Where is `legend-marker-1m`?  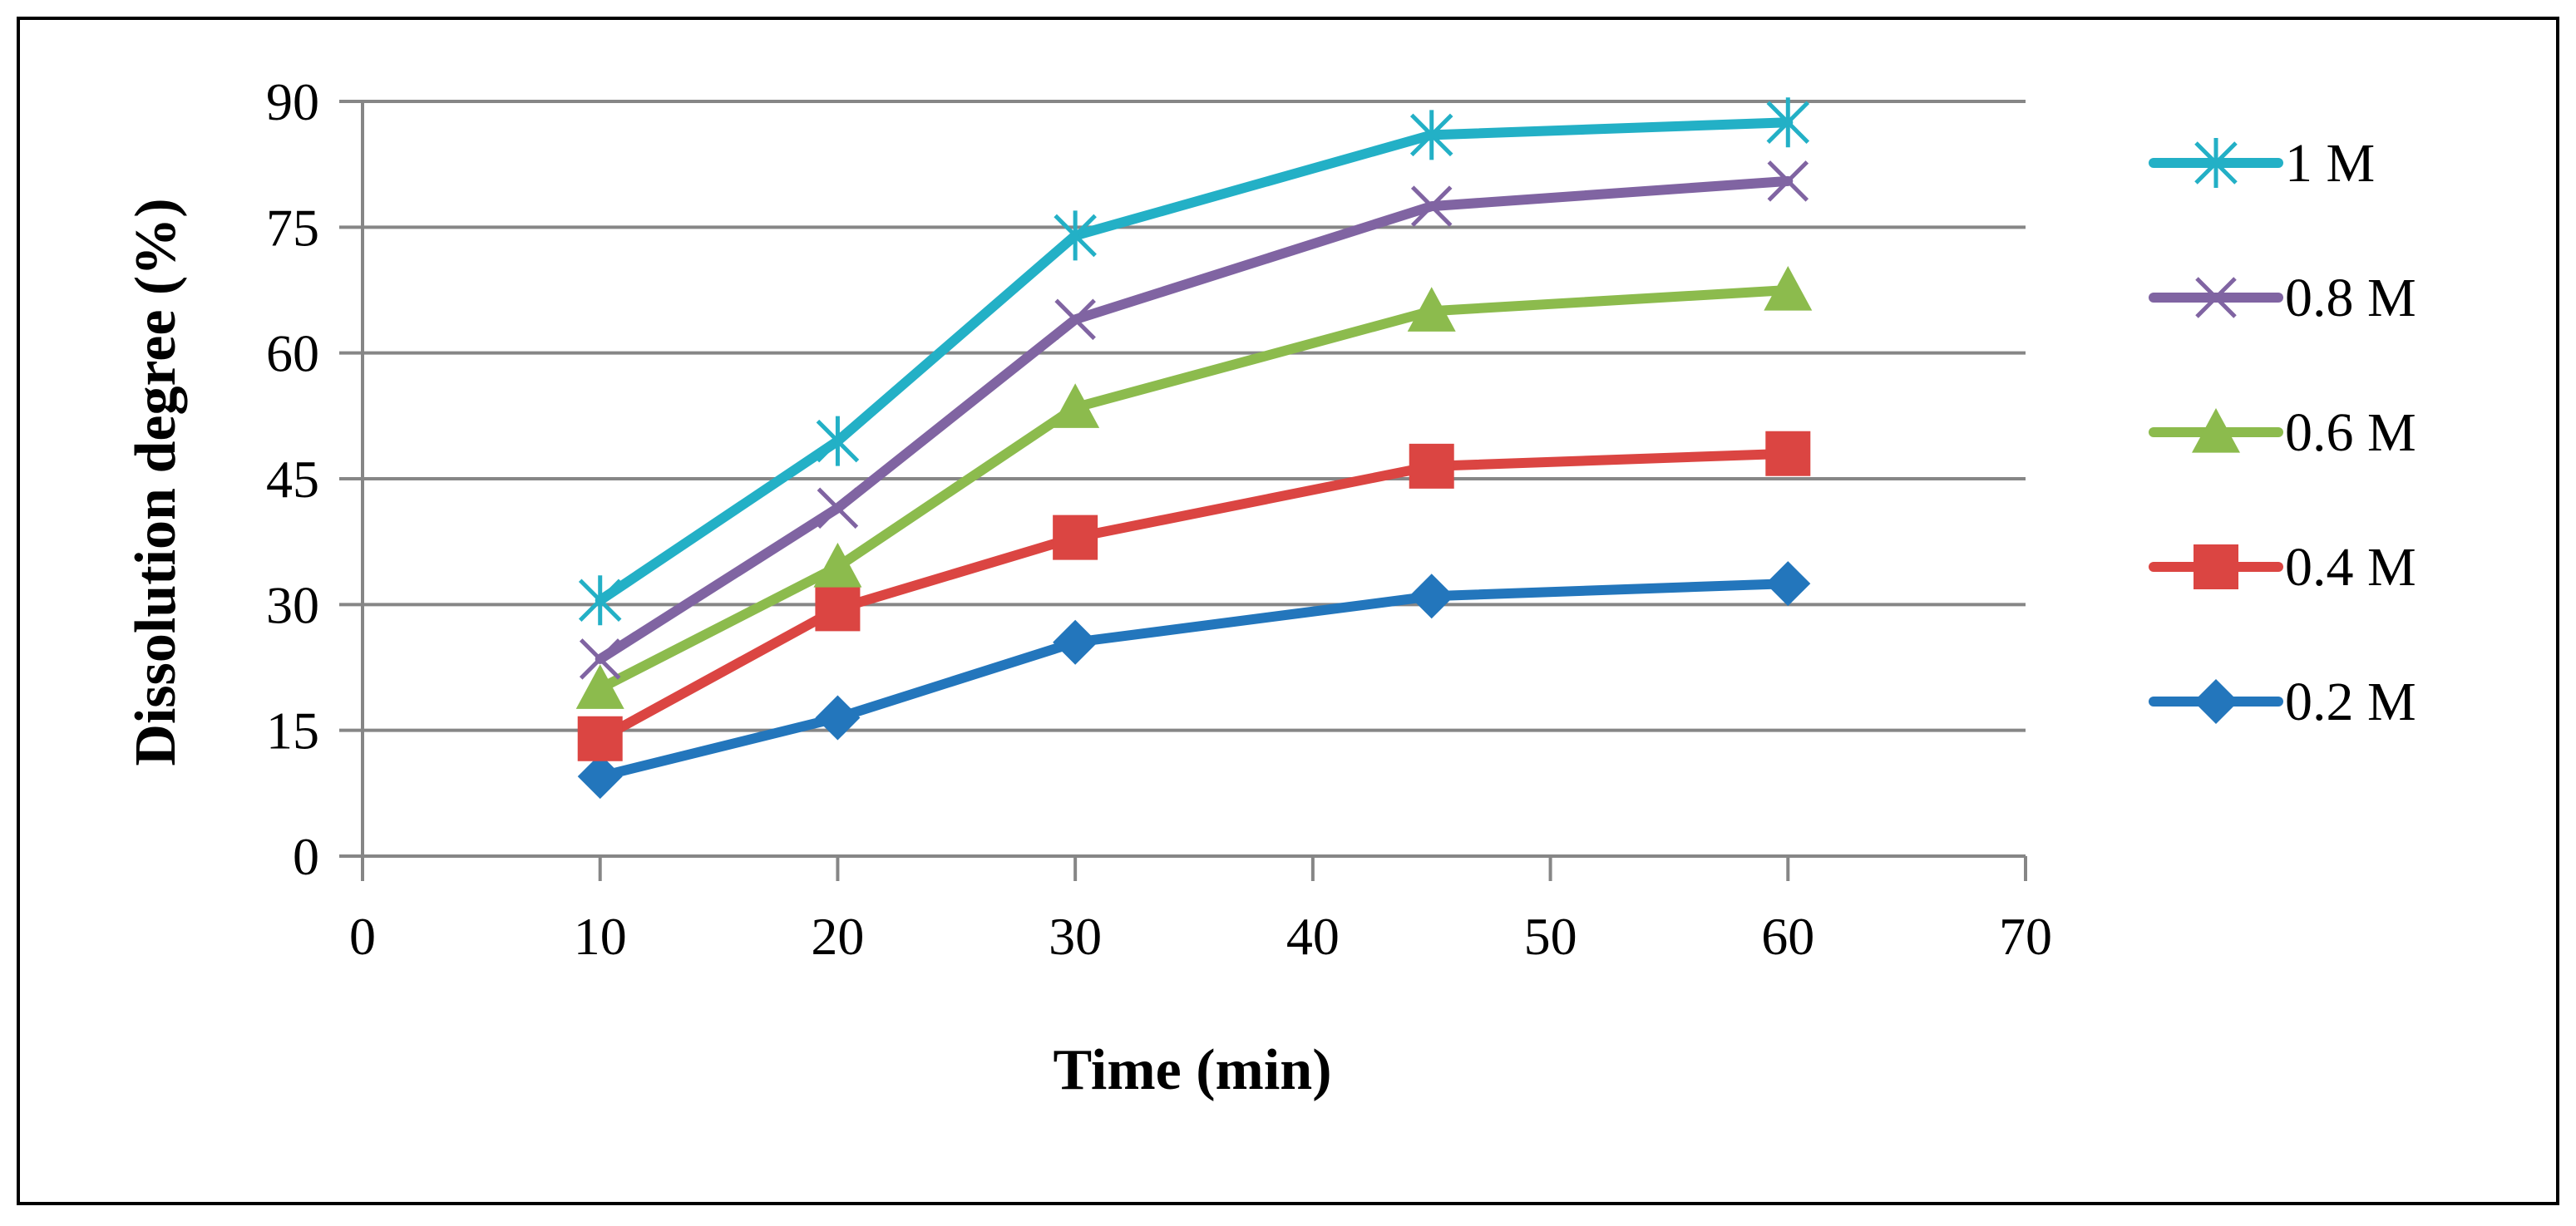 legend-marker-1m is located at coordinates (2216, 163).